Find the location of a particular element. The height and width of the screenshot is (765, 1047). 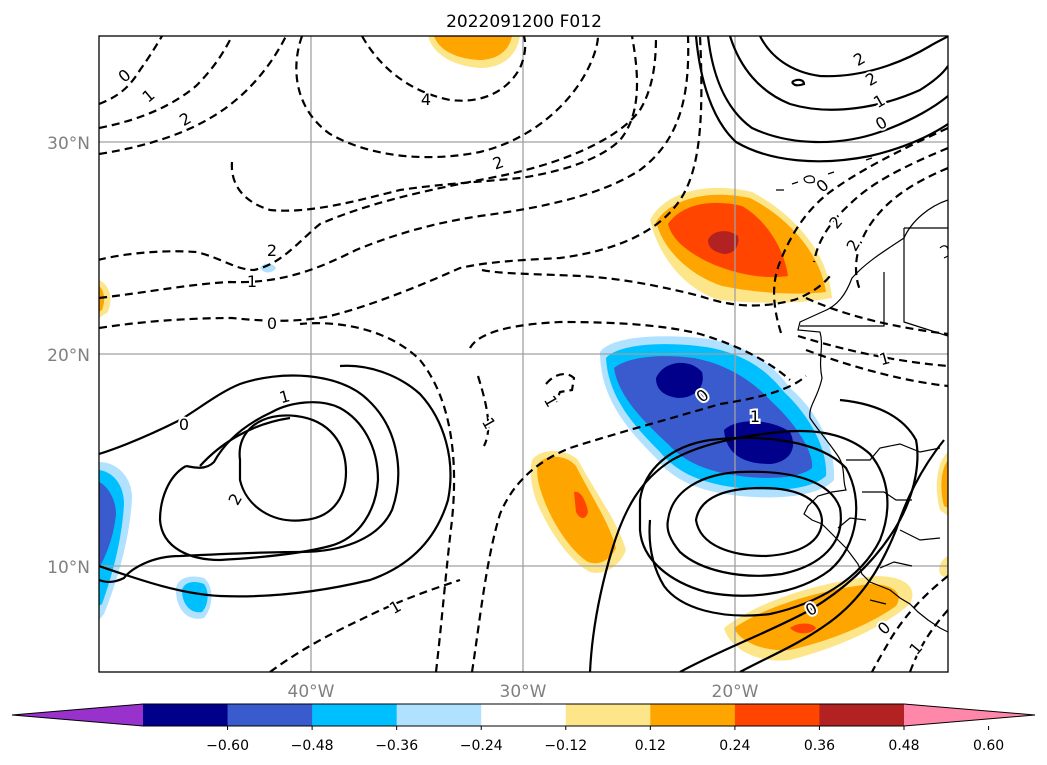

colorbar-tick-label: −0.24 is located at coordinates (481, 746).